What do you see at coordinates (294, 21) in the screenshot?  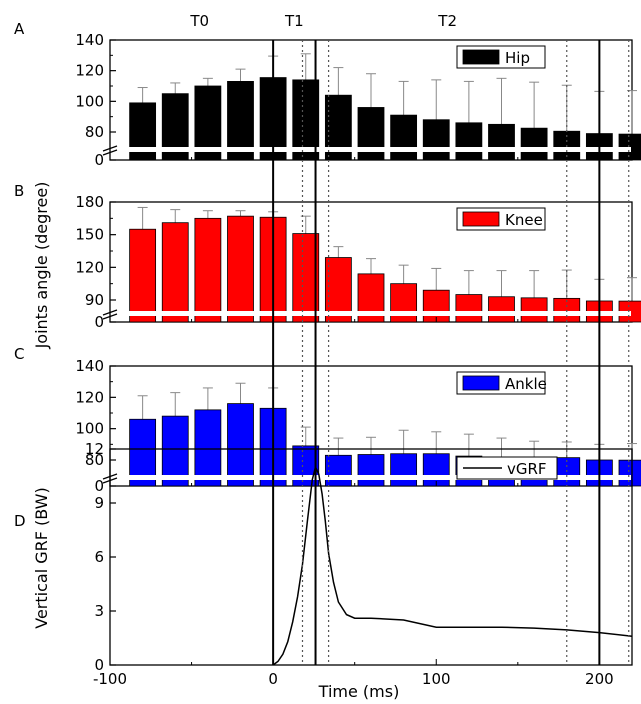 I see `phase-label: T1` at bounding box center [294, 21].